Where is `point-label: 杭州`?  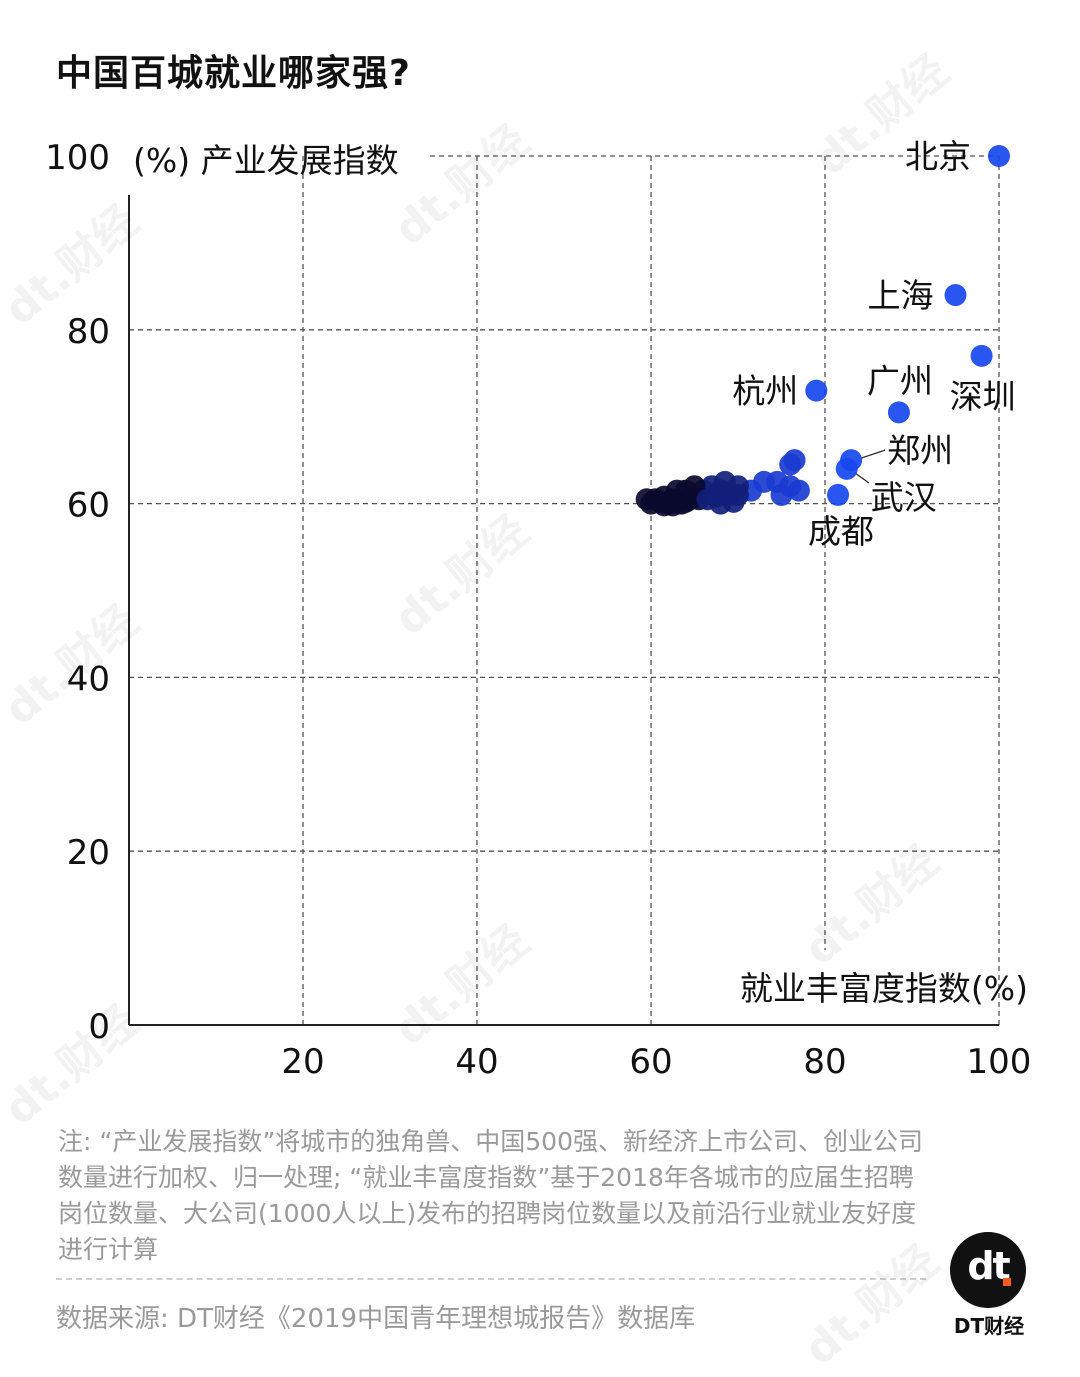
point-label: 杭州 is located at coordinates (765, 391).